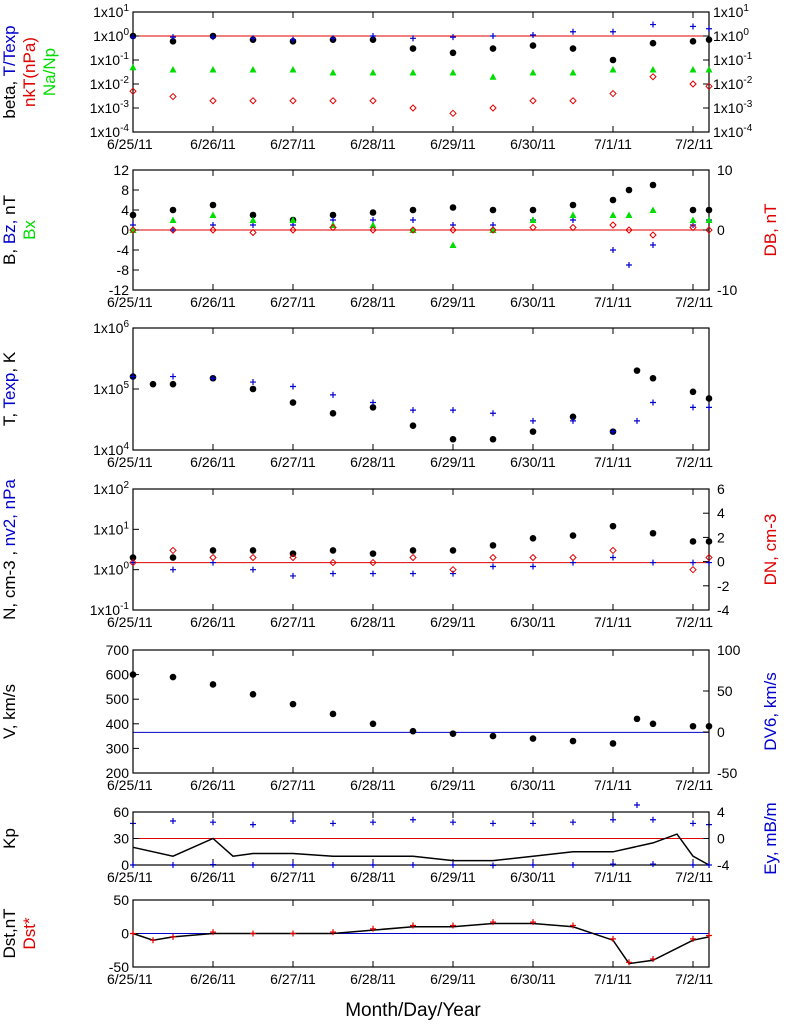  What do you see at coordinates (125, 865) in the screenshot?
I see `y-tick-label: 0` at bounding box center [125, 865].